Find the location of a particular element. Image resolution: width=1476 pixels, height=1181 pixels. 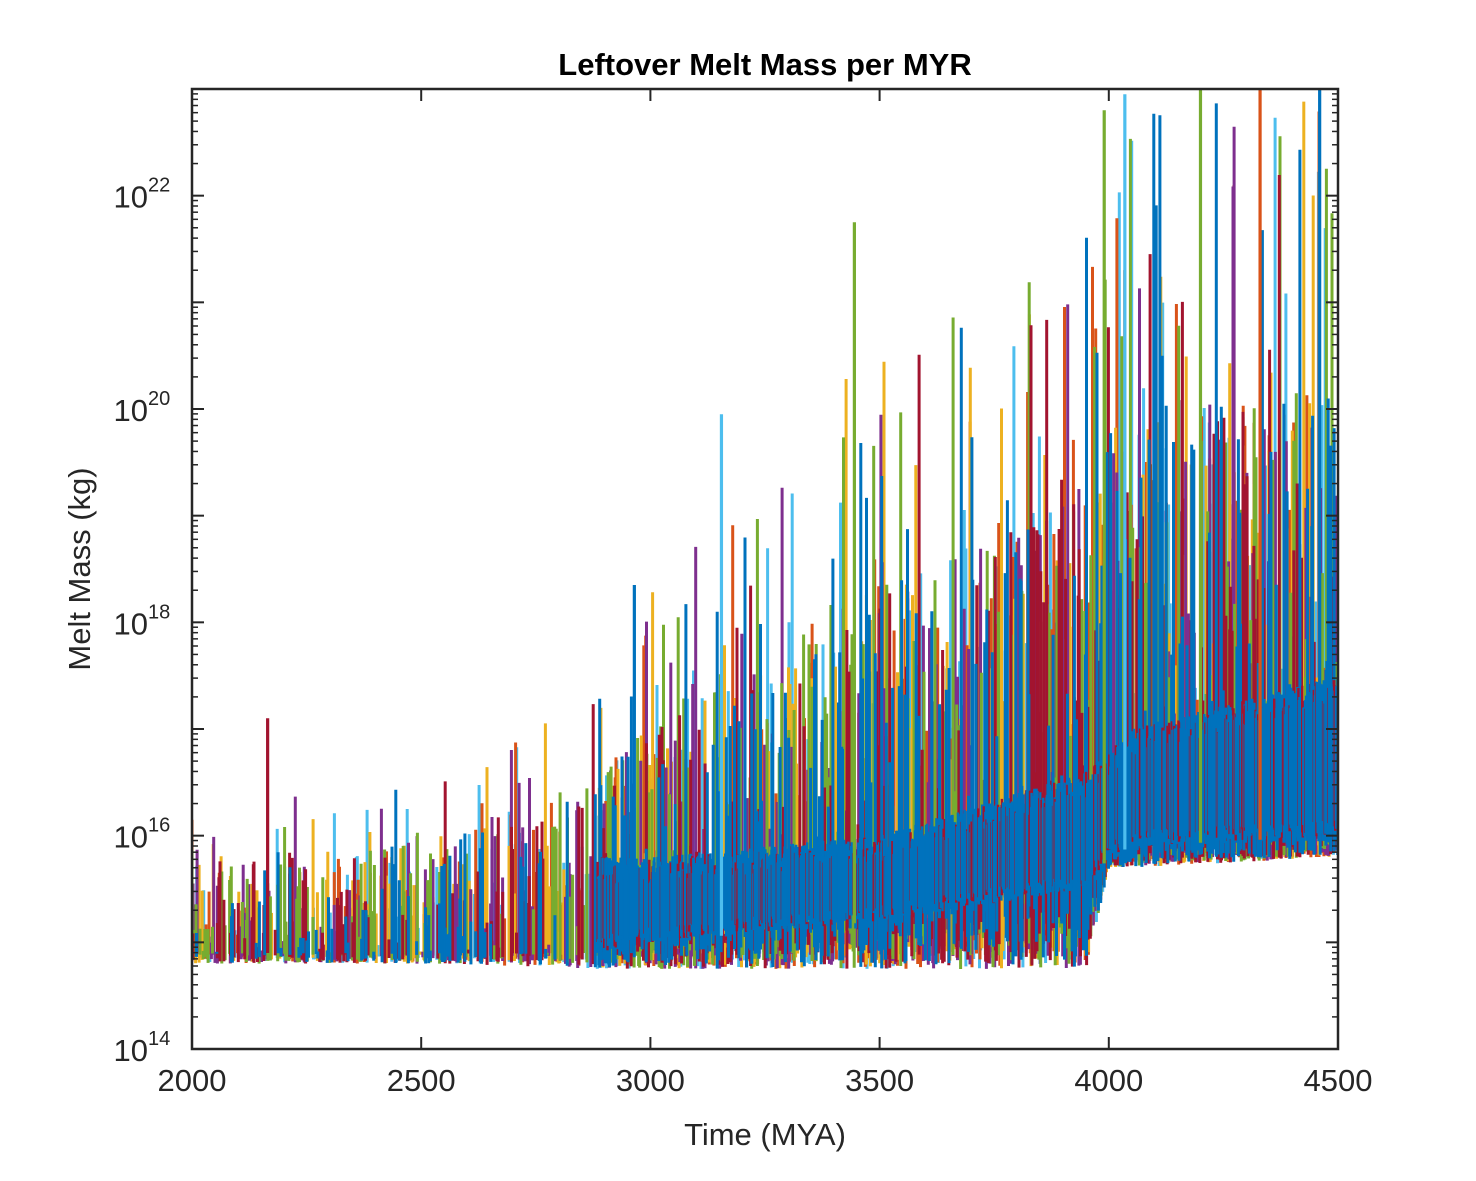

svg-text: 14 is located at coordinates (159, 1039).